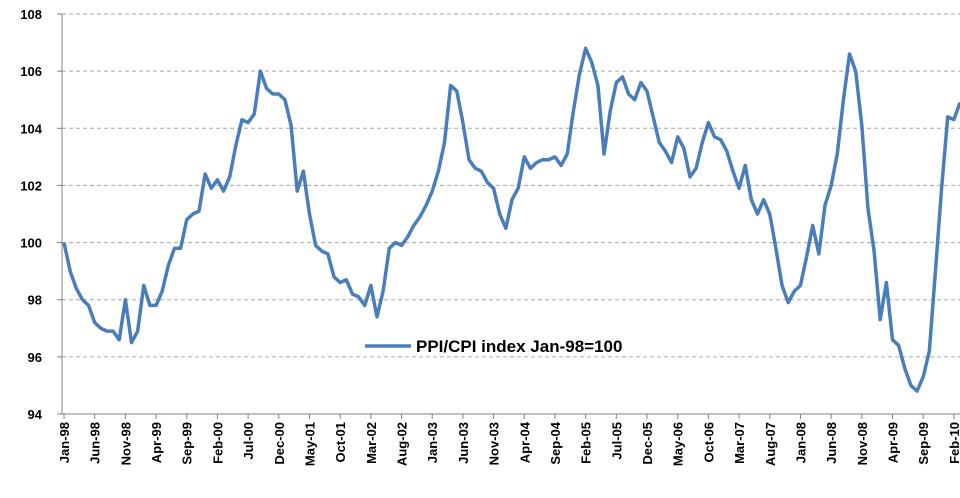 Image resolution: width=960 pixels, height=498 pixels. Describe the element at coordinates (402, 444) in the screenshot. I see `x-tick-label: Aug-02` at that location.